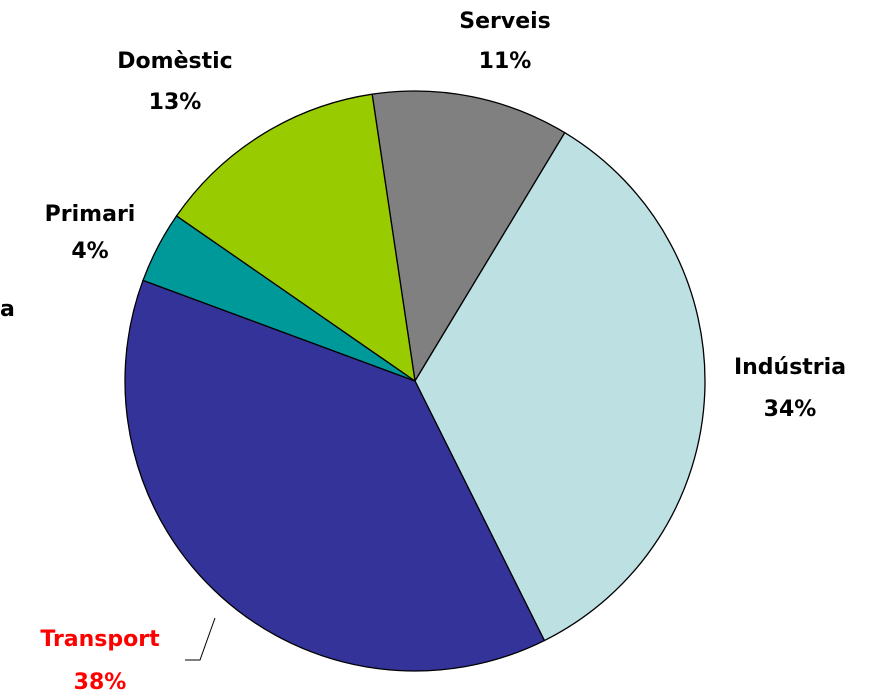 Image resolution: width=880 pixels, height=697 pixels. Describe the element at coordinates (100, 639) in the screenshot. I see `slice-label: Transport` at that location.